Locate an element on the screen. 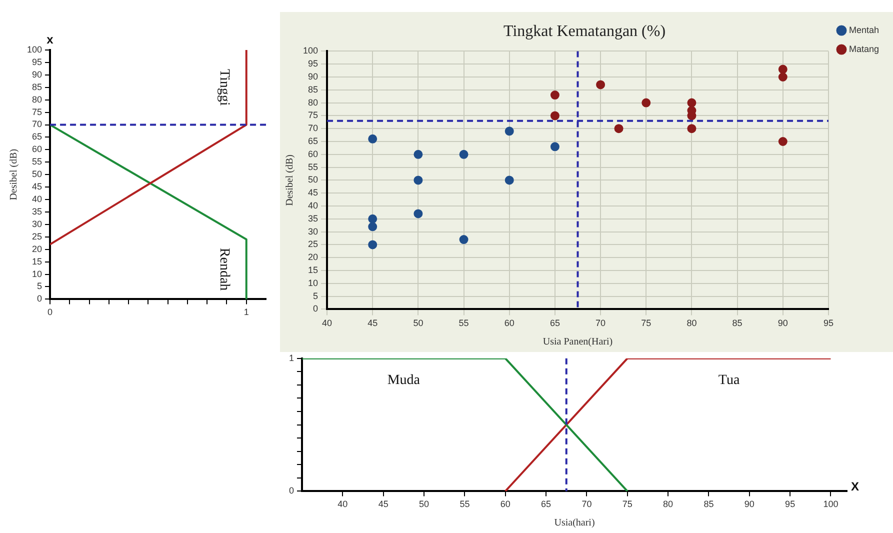  y-tick-label: 70 is located at coordinates (37, 124).